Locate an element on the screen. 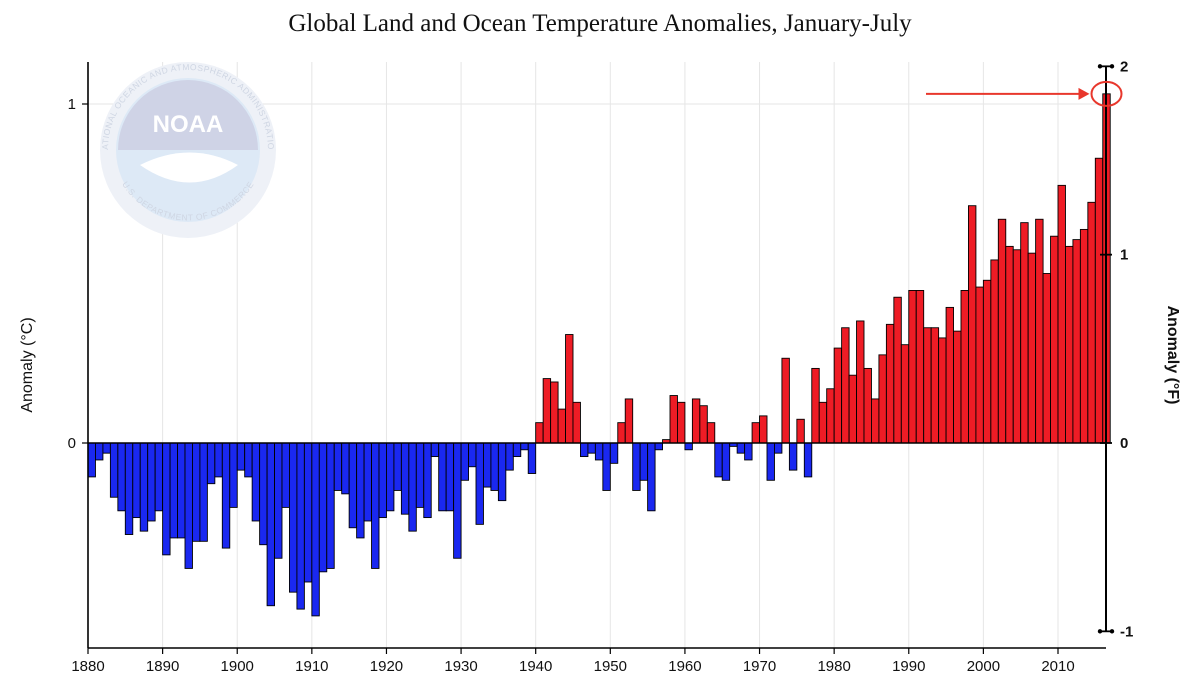  x-tick-label-1910: 1910 is located at coordinates (311, 666).